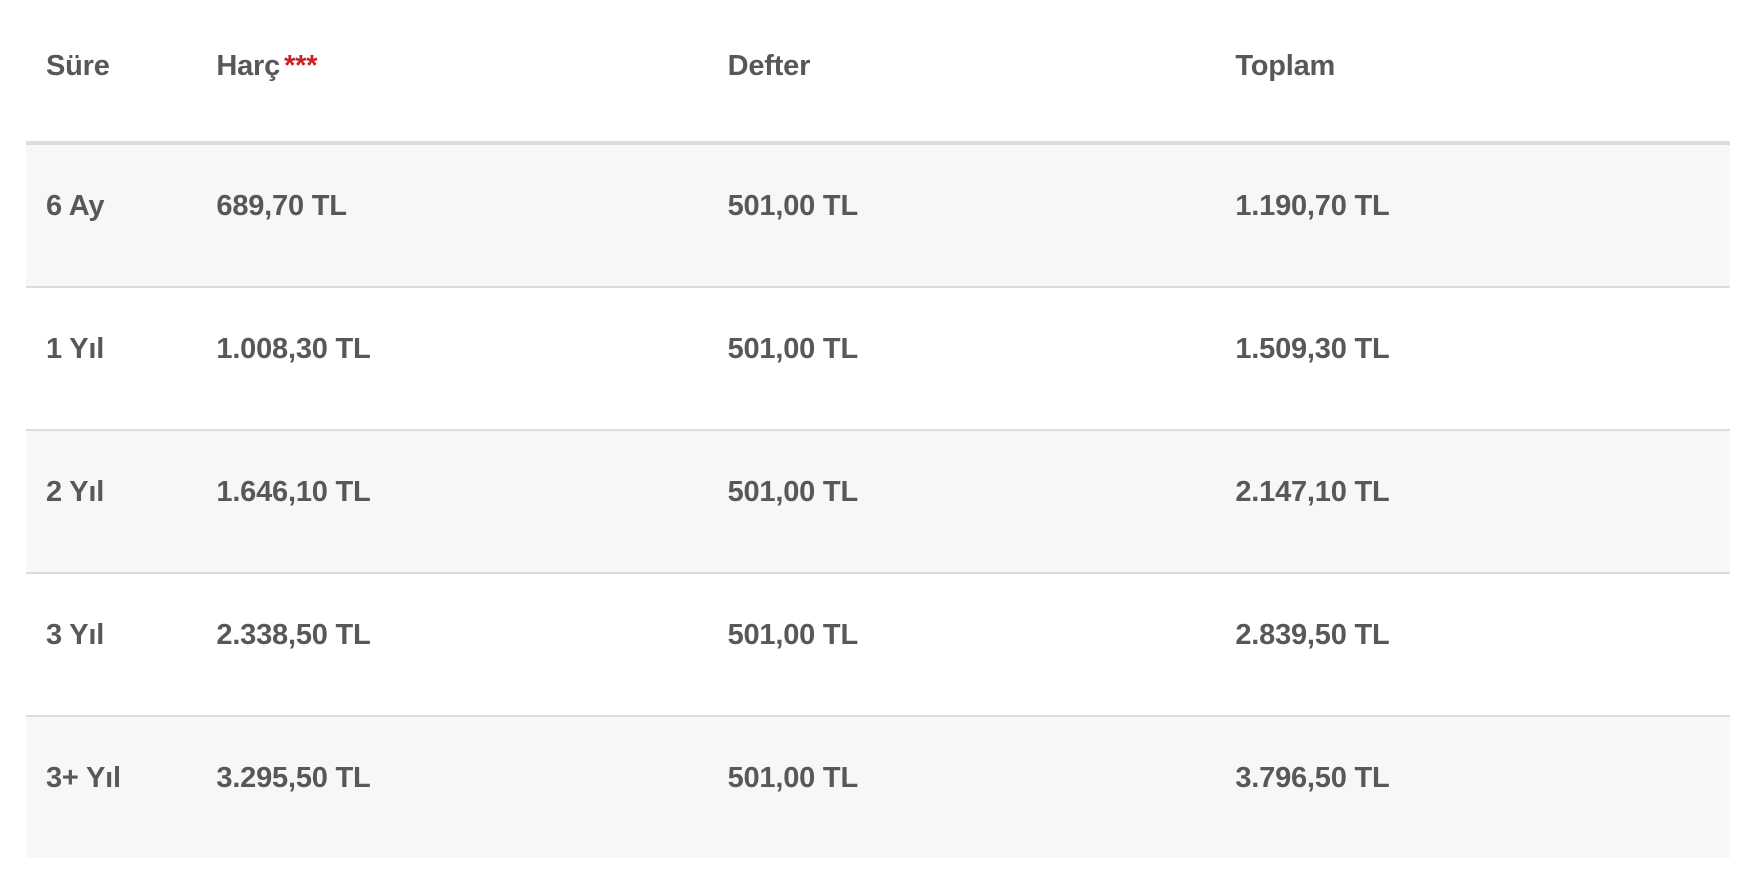 The image size is (1754, 874). Describe the element at coordinates (769, 66) in the screenshot. I see `column-label-defter: Defter` at that location.